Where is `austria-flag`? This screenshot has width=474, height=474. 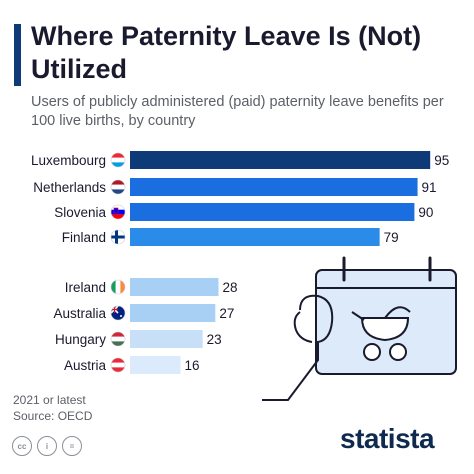 austria-flag is located at coordinates (118, 365).